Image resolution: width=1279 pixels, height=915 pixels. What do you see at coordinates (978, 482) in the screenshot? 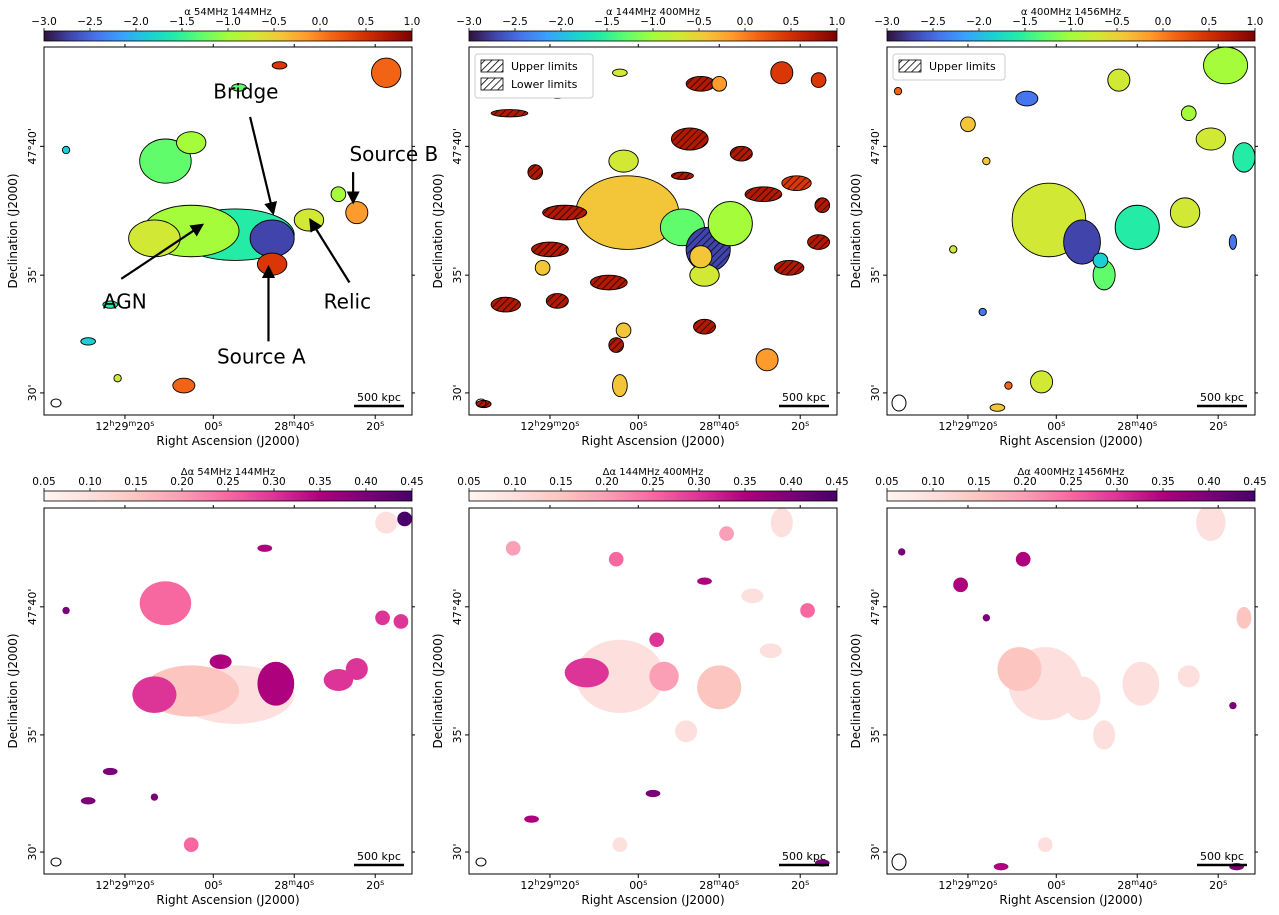
I see `colorbar-tick-label: 0.15` at bounding box center [978, 482].